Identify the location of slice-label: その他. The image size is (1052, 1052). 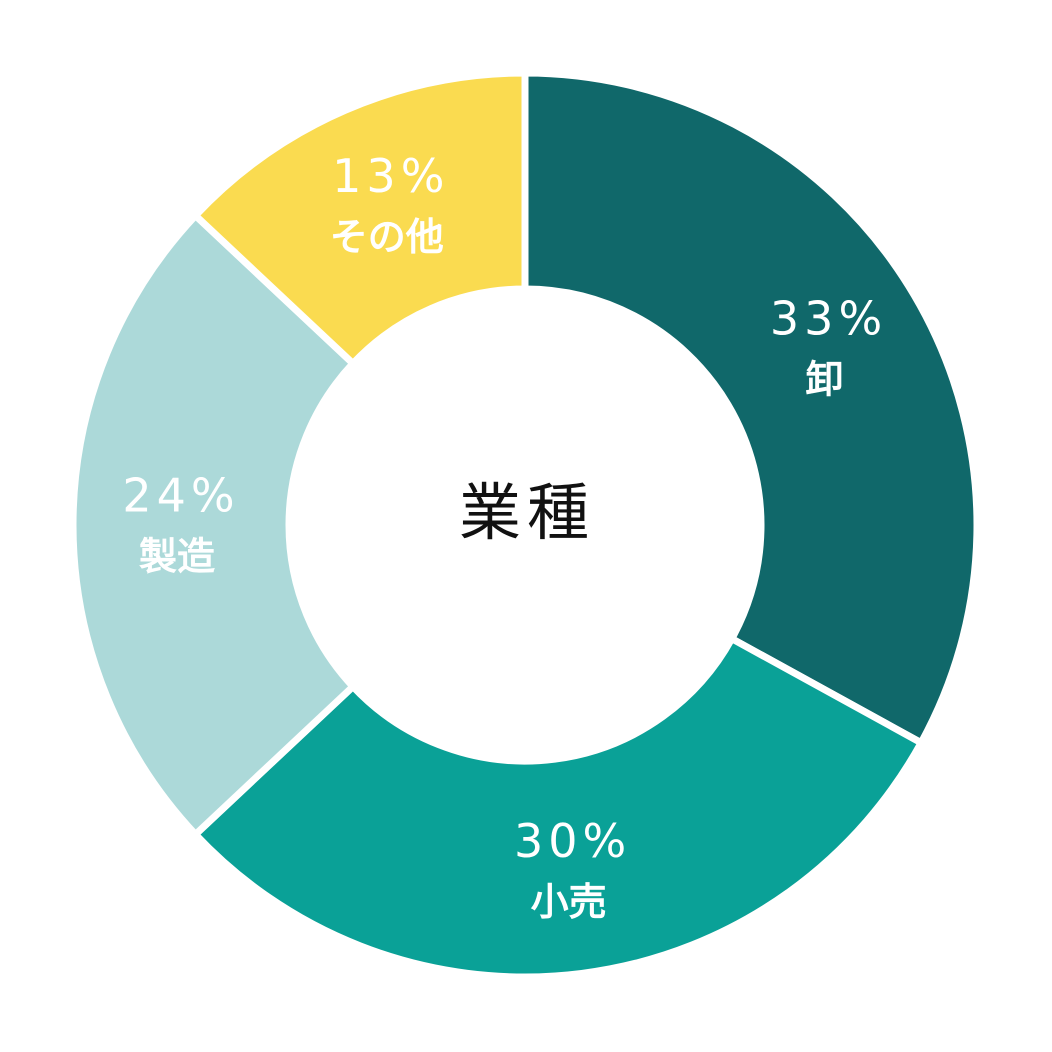
(387, 237).